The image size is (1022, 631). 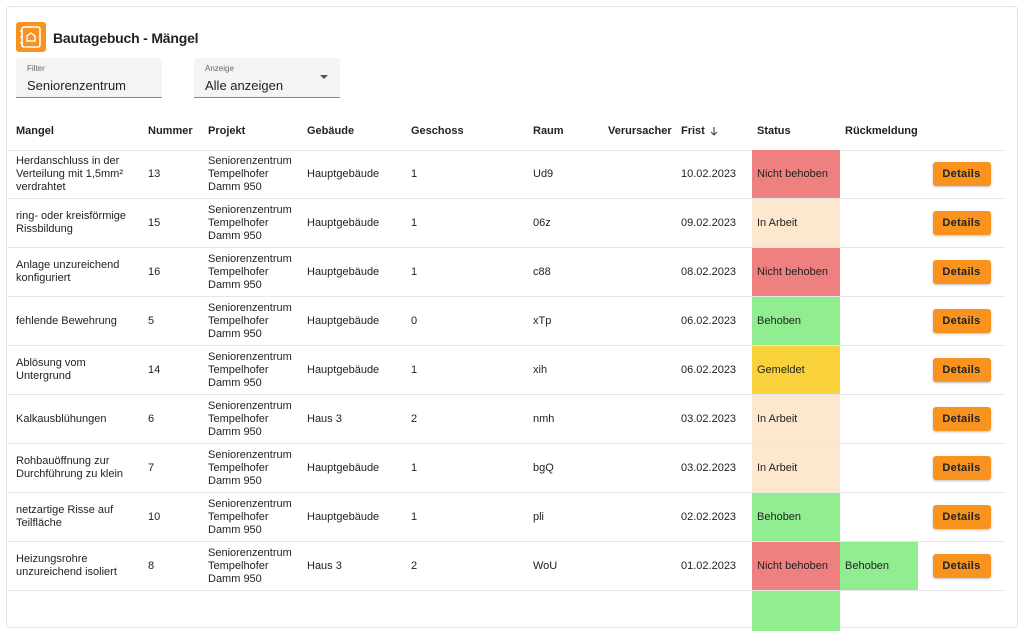 I want to click on geschoss-text: 0, so click(x=414, y=320).